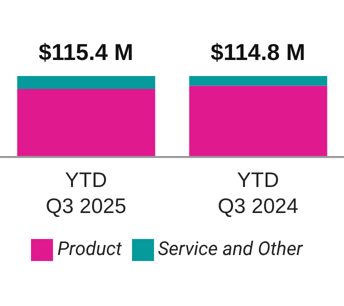  I want to click on annotation: $114.8 M, so click(258, 52).